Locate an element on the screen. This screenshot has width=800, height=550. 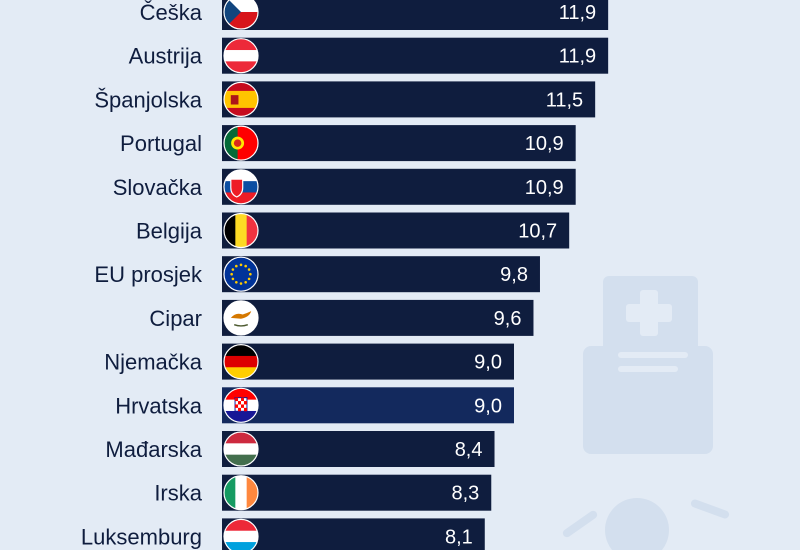
portugal-flag-icon is located at coordinates (241, 143).